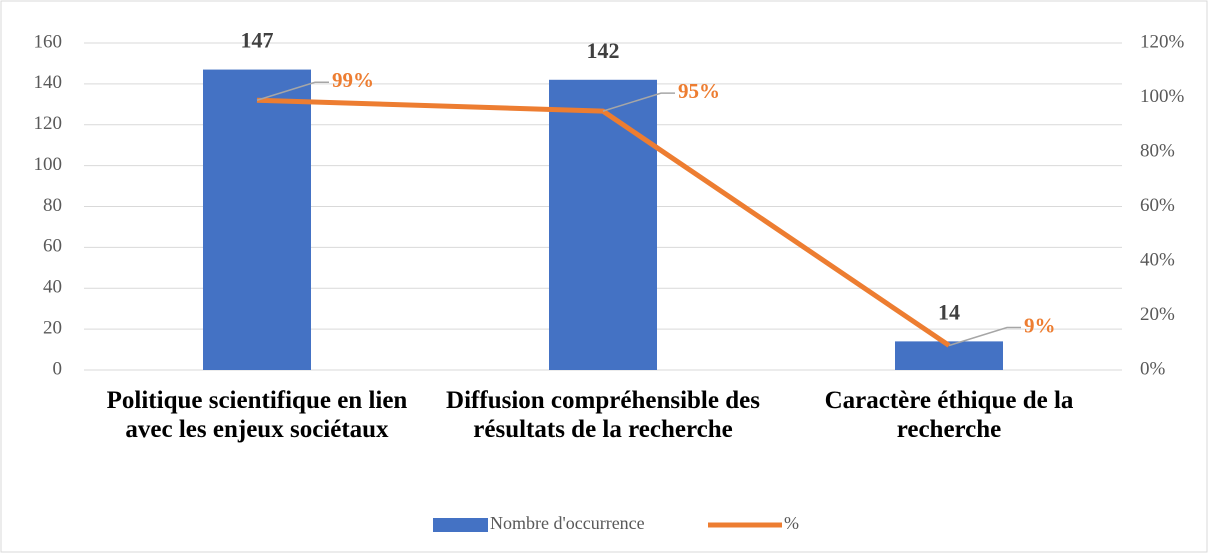  Describe the element at coordinates (1162, 96) in the screenshot. I see `y2-tick-label: 100%` at that location.